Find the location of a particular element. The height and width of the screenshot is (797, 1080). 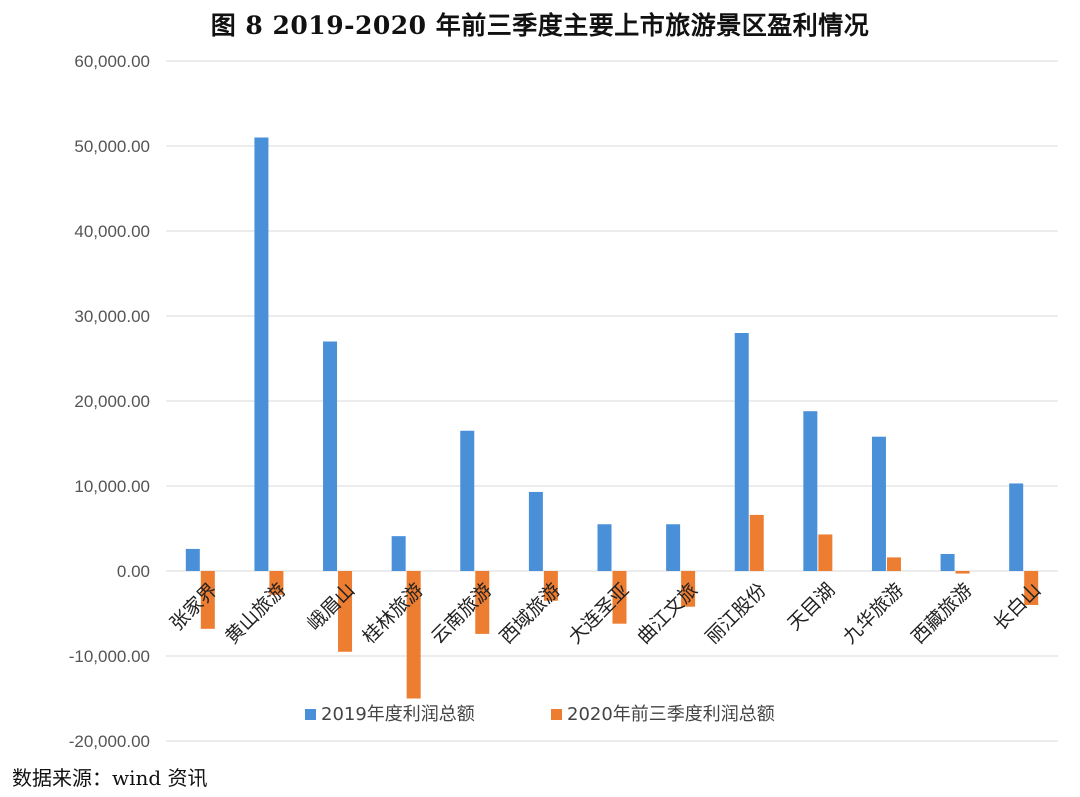

y-tick-label: -10,000.00 is located at coordinates (109, 656).